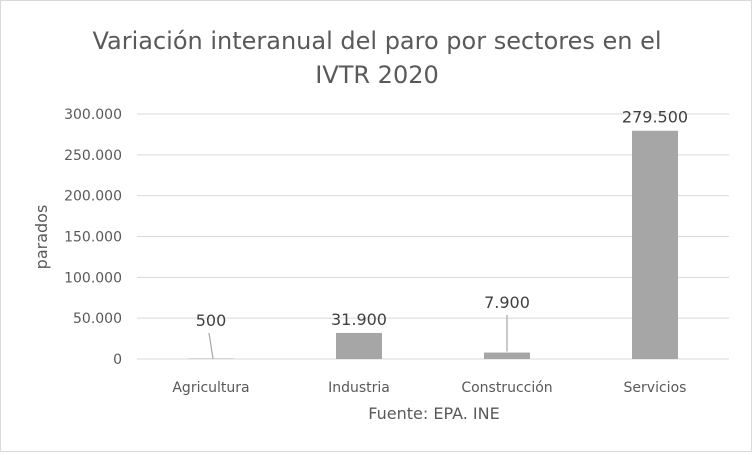  Describe the element at coordinates (359, 319) in the screenshot. I see `data-label: 31.900` at that location.